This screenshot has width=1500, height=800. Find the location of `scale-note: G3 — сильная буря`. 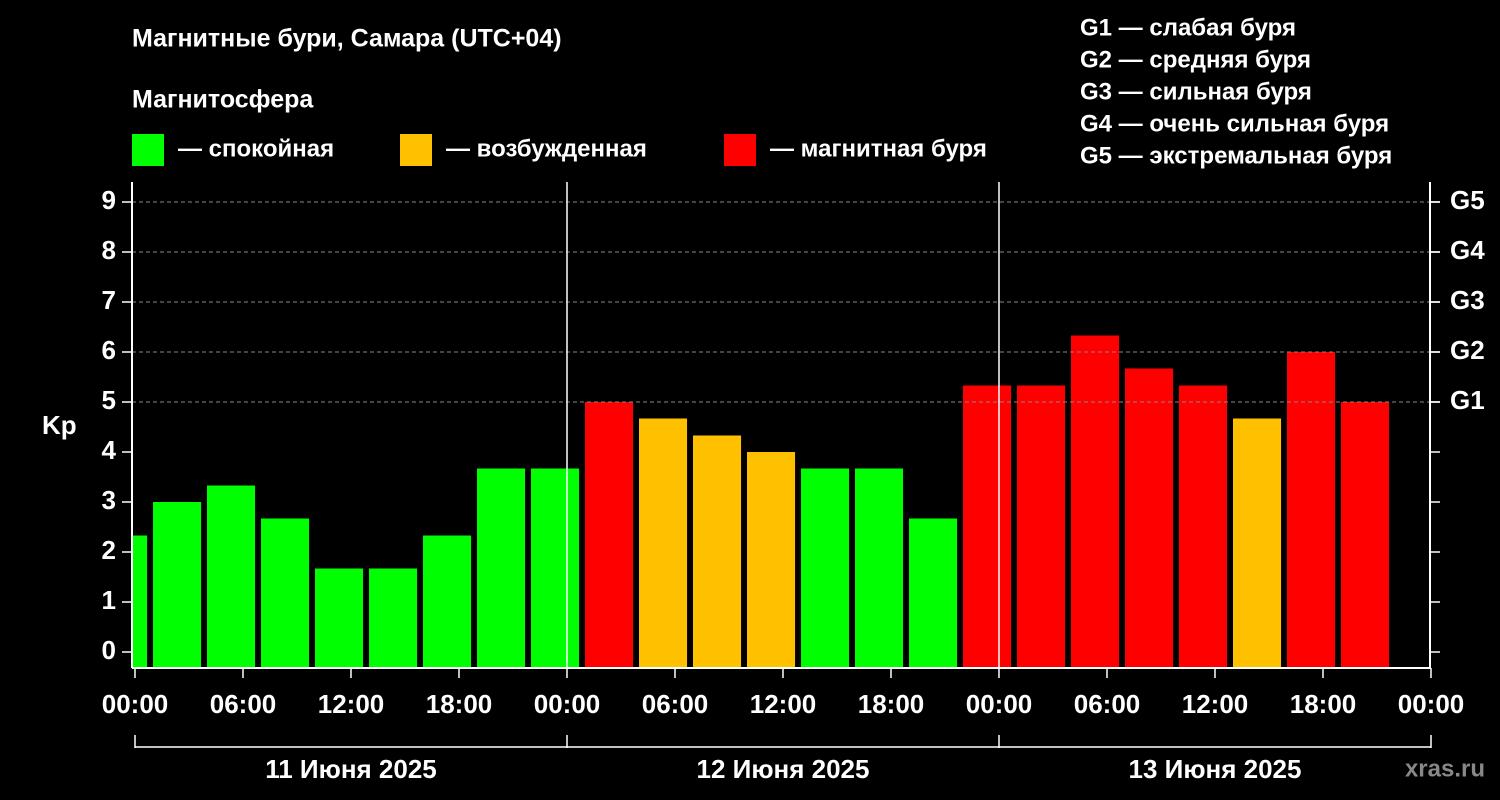

scale-note: G3 — сильная буря is located at coordinates (1196, 91).